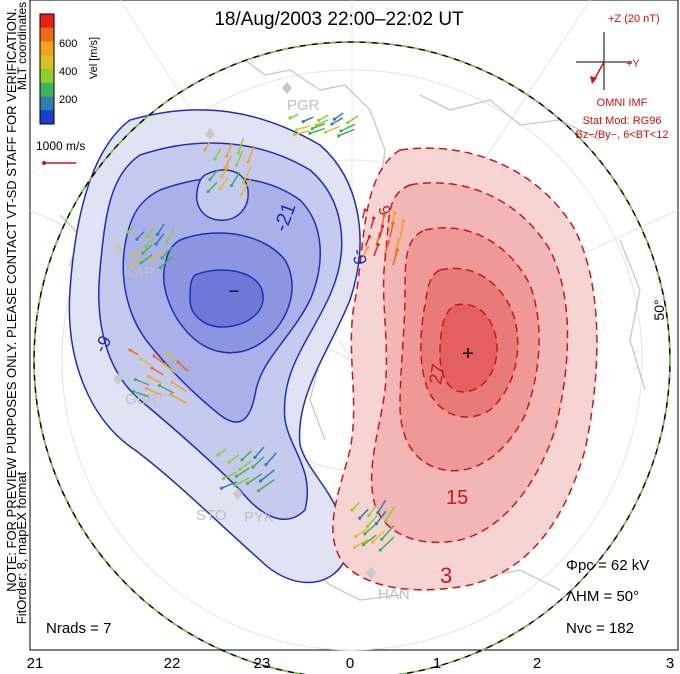  Describe the element at coordinates (593, 80) in the screenshot. I see `imf-vector-head` at that location.